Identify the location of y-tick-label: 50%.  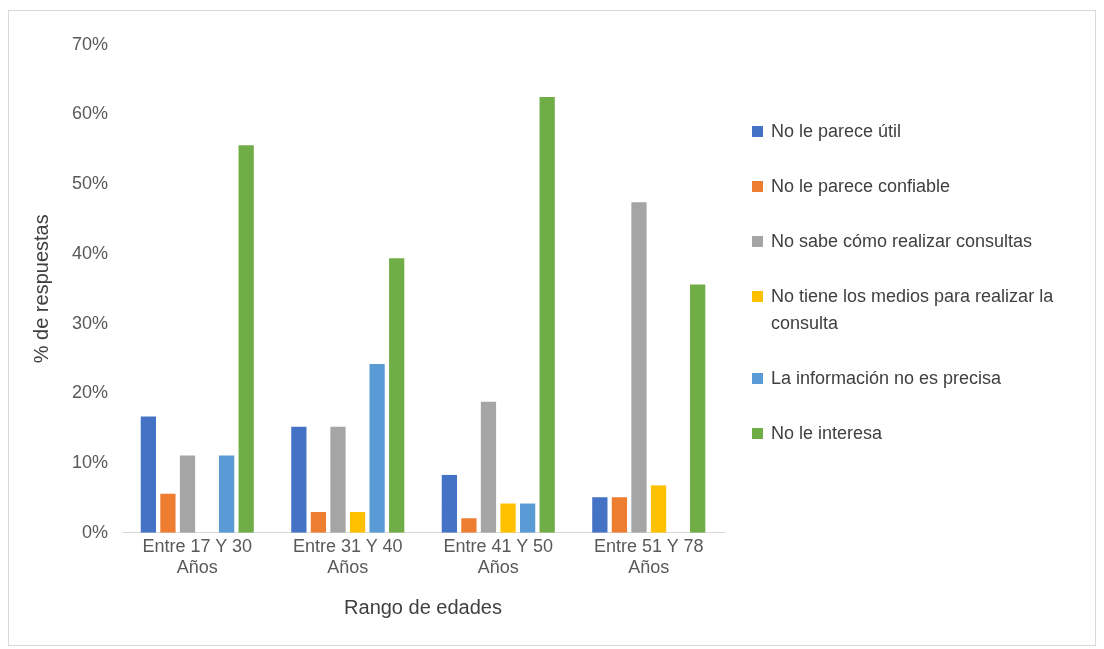
(90, 183).